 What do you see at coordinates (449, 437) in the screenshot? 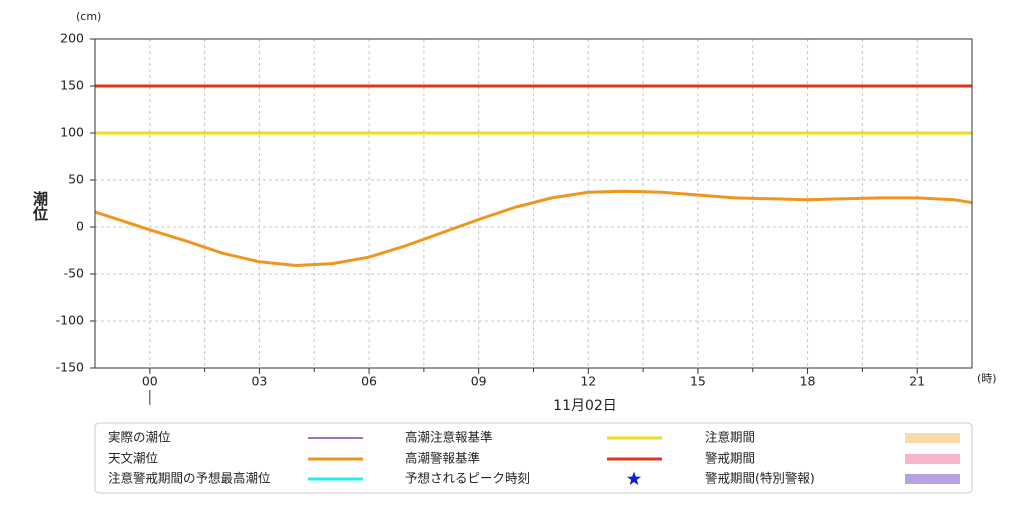
I see `legend-label: 高潮注意報基準` at bounding box center [449, 437].